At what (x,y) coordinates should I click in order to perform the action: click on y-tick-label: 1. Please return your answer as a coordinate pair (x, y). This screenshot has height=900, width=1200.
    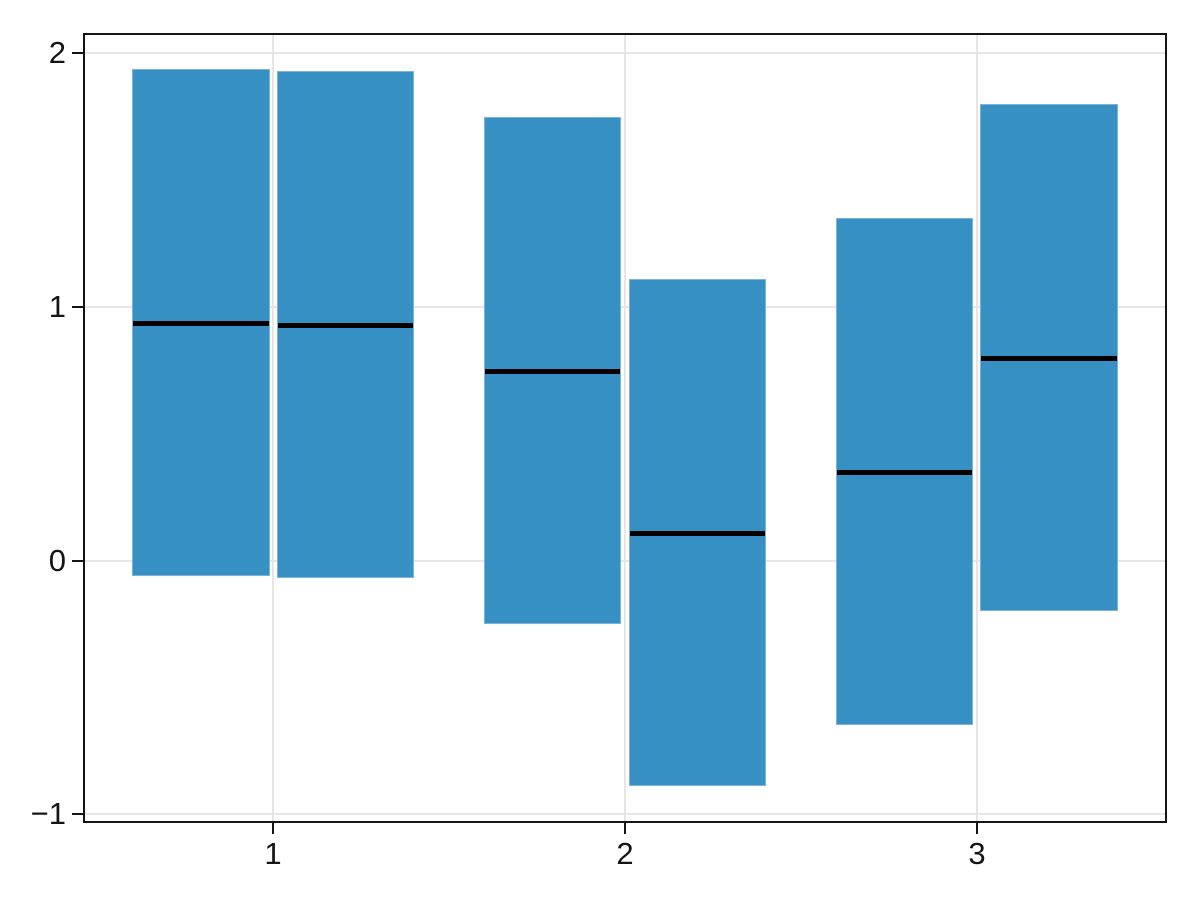
    Looking at the image, I should click on (57, 306).